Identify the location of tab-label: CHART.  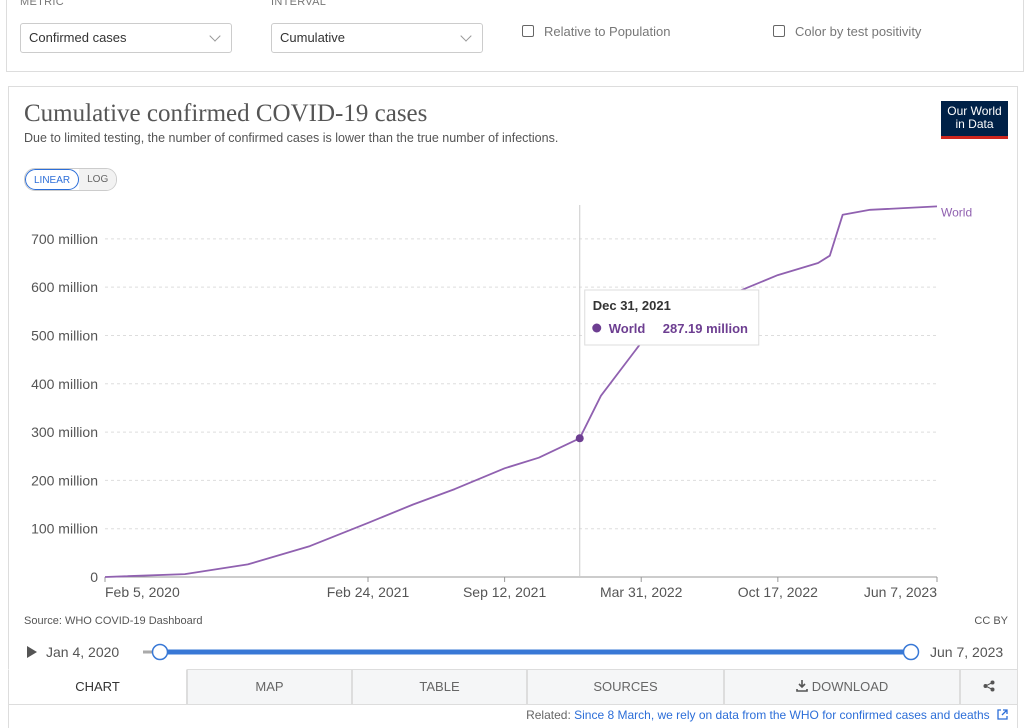
(97, 686).